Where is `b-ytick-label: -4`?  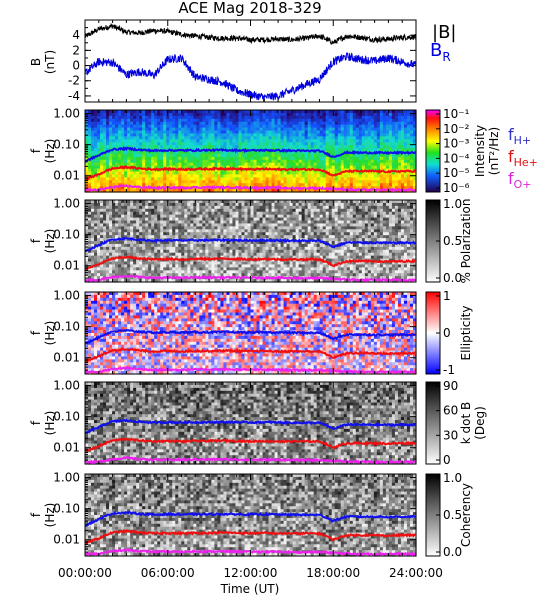
b-ytick-label: -4 is located at coordinates (74, 96).